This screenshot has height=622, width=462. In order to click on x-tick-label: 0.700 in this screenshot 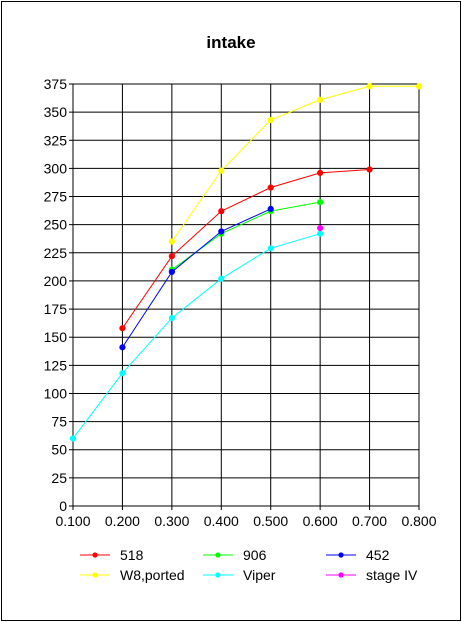, I will do `click(369, 521)`.